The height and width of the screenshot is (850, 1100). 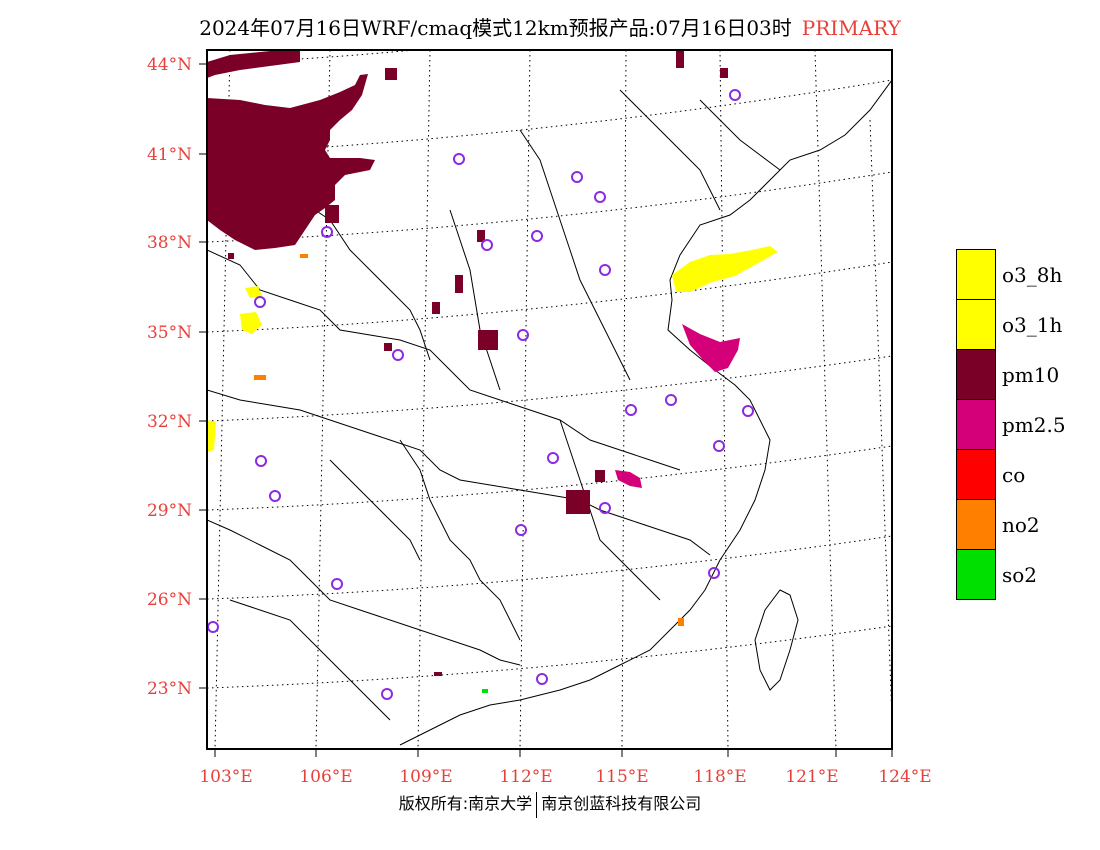 What do you see at coordinates (169, 422) in the screenshot?
I see `lat-label: 32°N` at bounding box center [169, 422].